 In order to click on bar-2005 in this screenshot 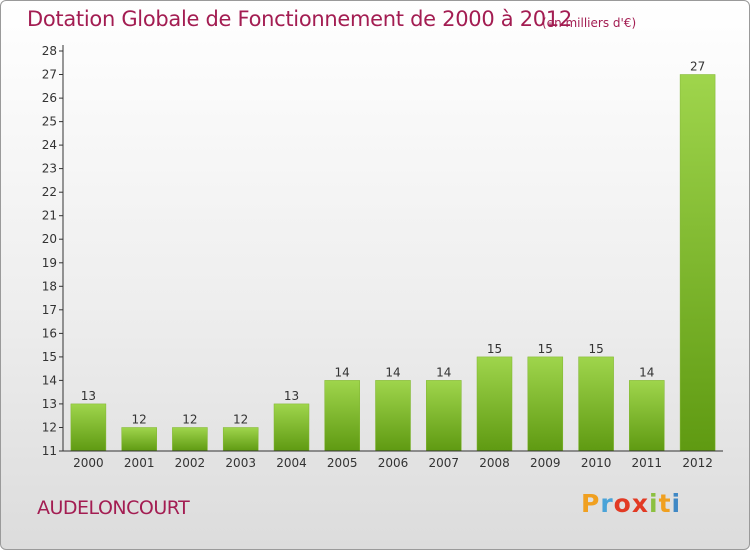, I will do `click(342, 416)`.